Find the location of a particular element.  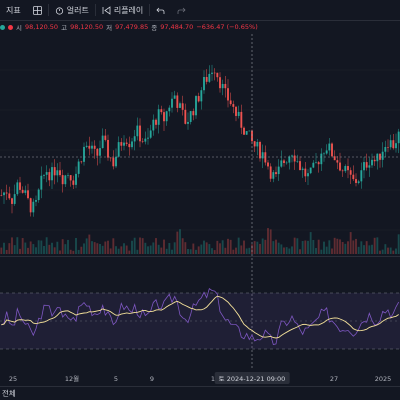

redo-button is located at coordinates (181, 10).